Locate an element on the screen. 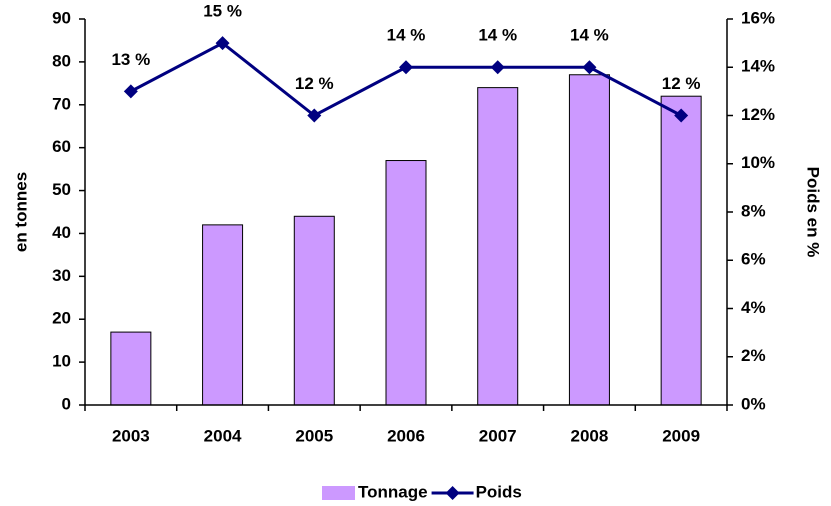 The width and height of the screenshot is (831, 506). y-tick-label: 10 is located at coordinates (61, 361).